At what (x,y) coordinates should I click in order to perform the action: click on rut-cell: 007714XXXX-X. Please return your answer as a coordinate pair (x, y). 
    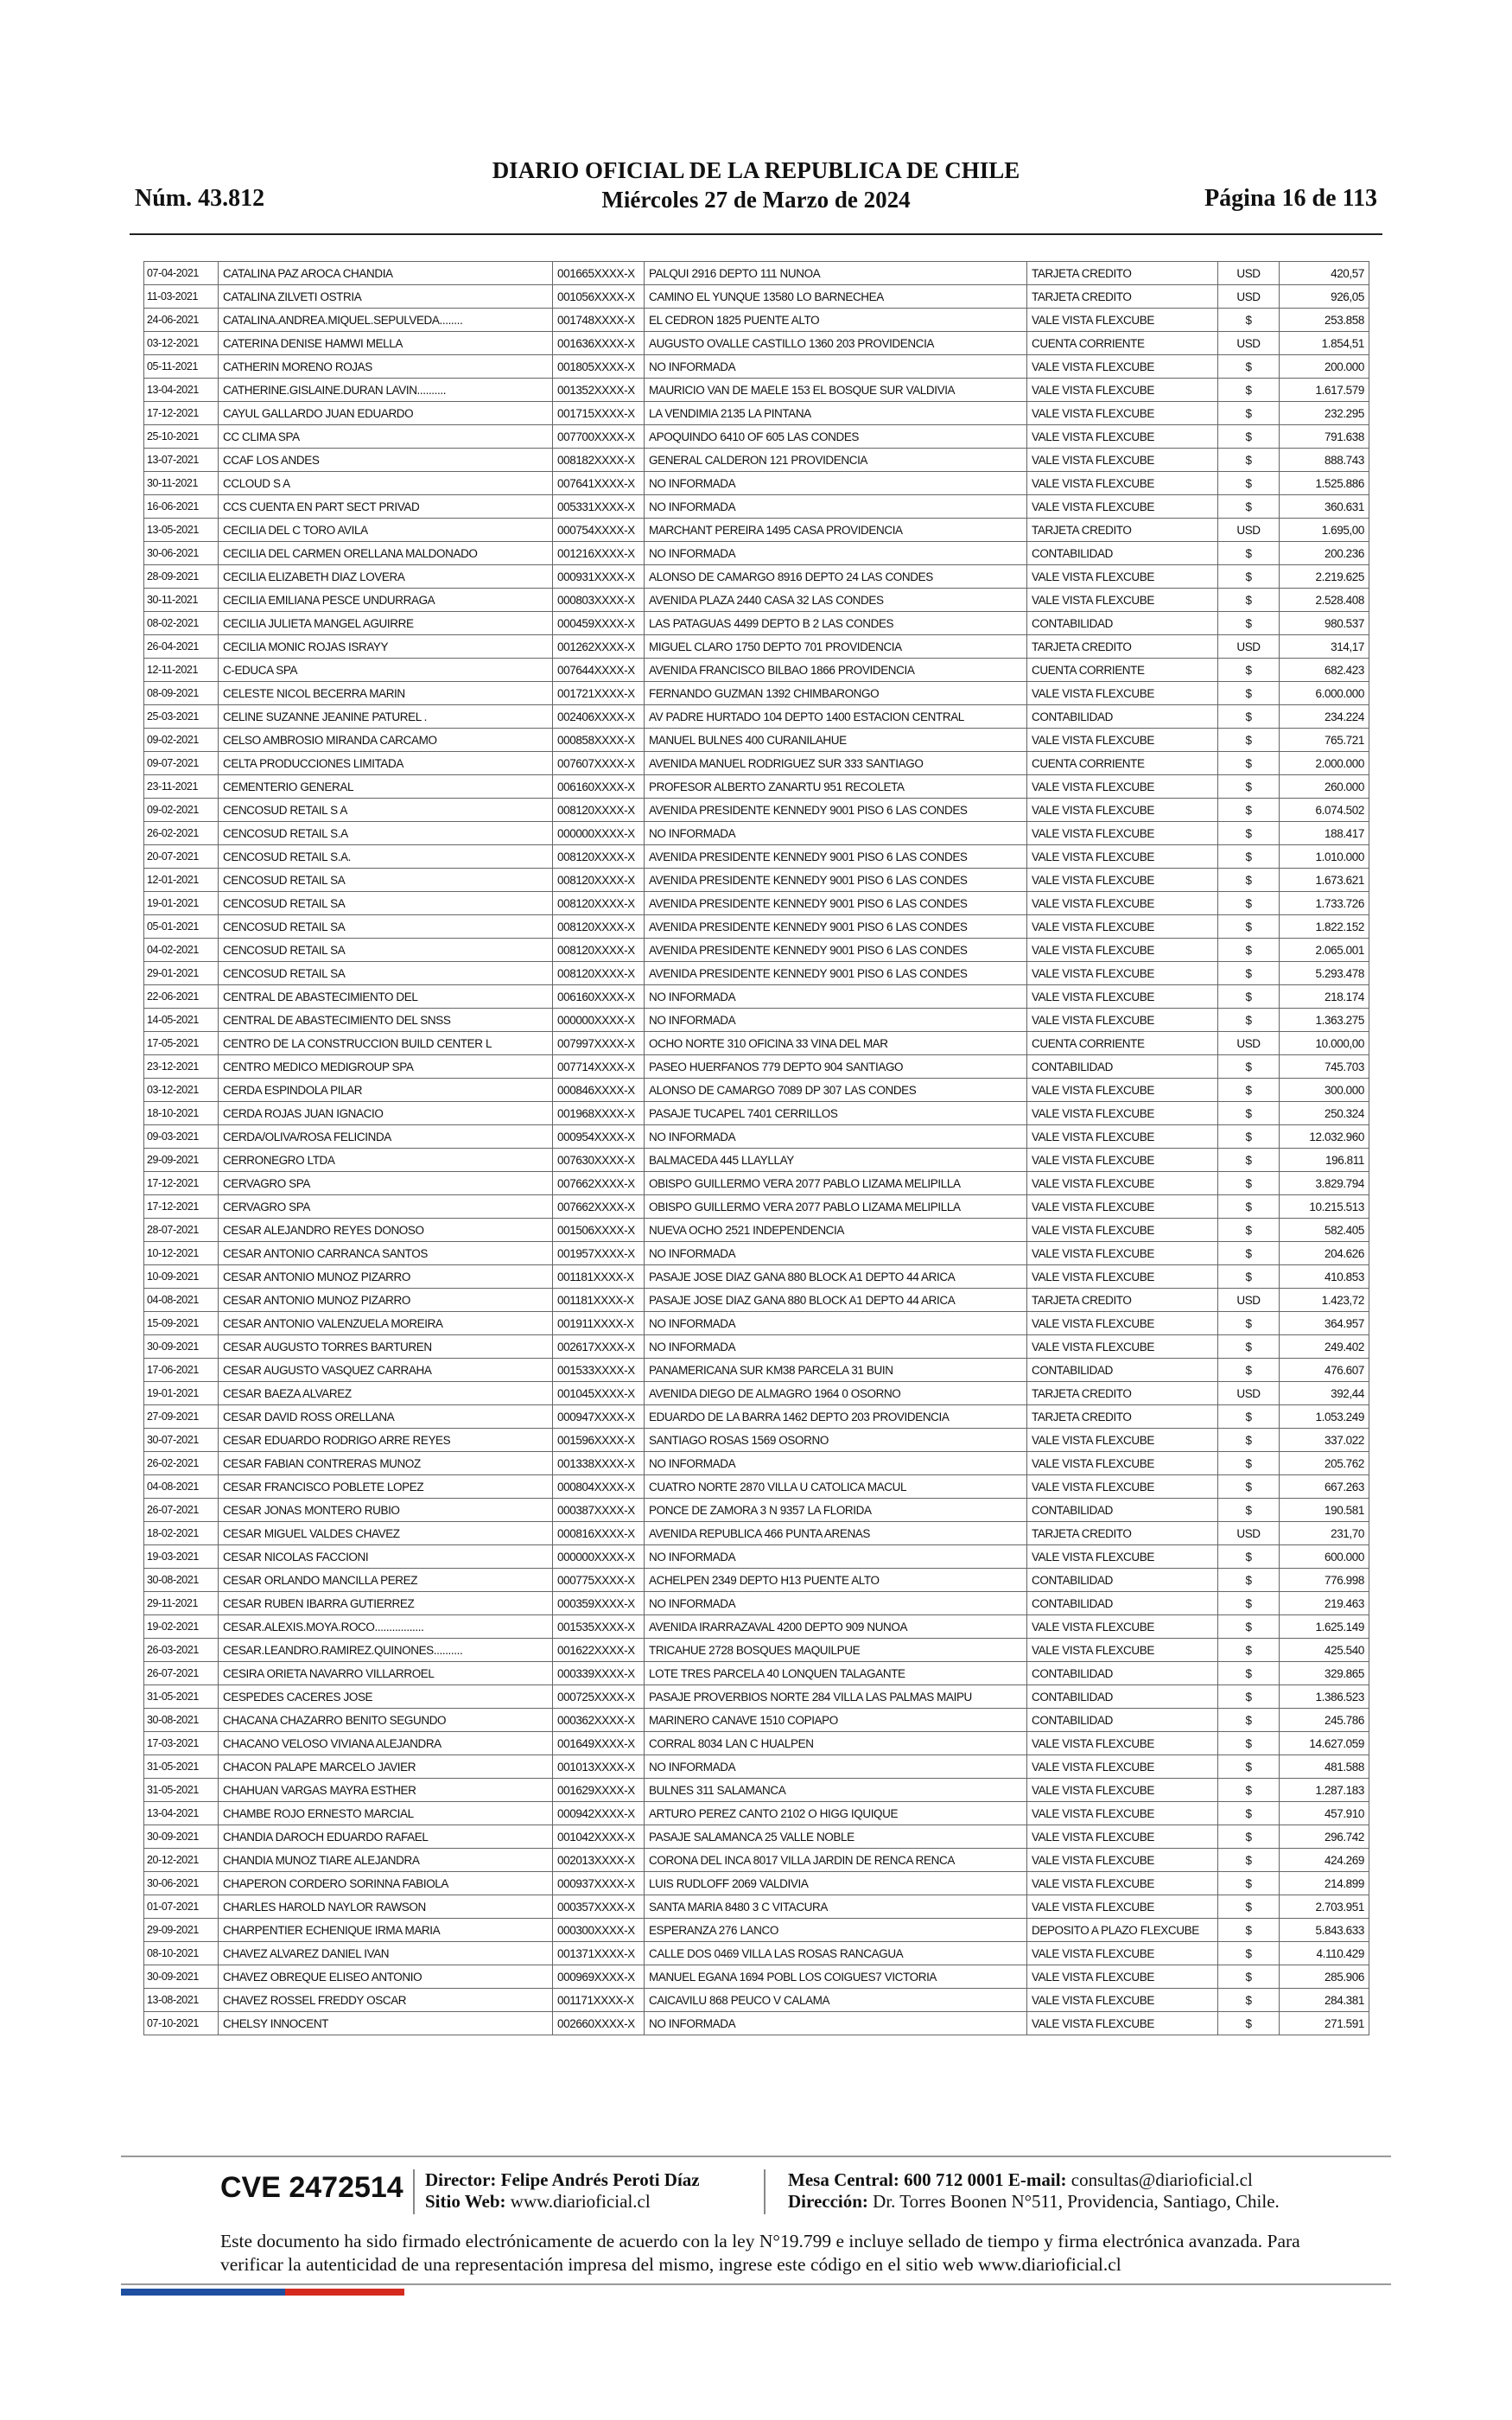
    Looking at the image, I should click on (598, 1066).